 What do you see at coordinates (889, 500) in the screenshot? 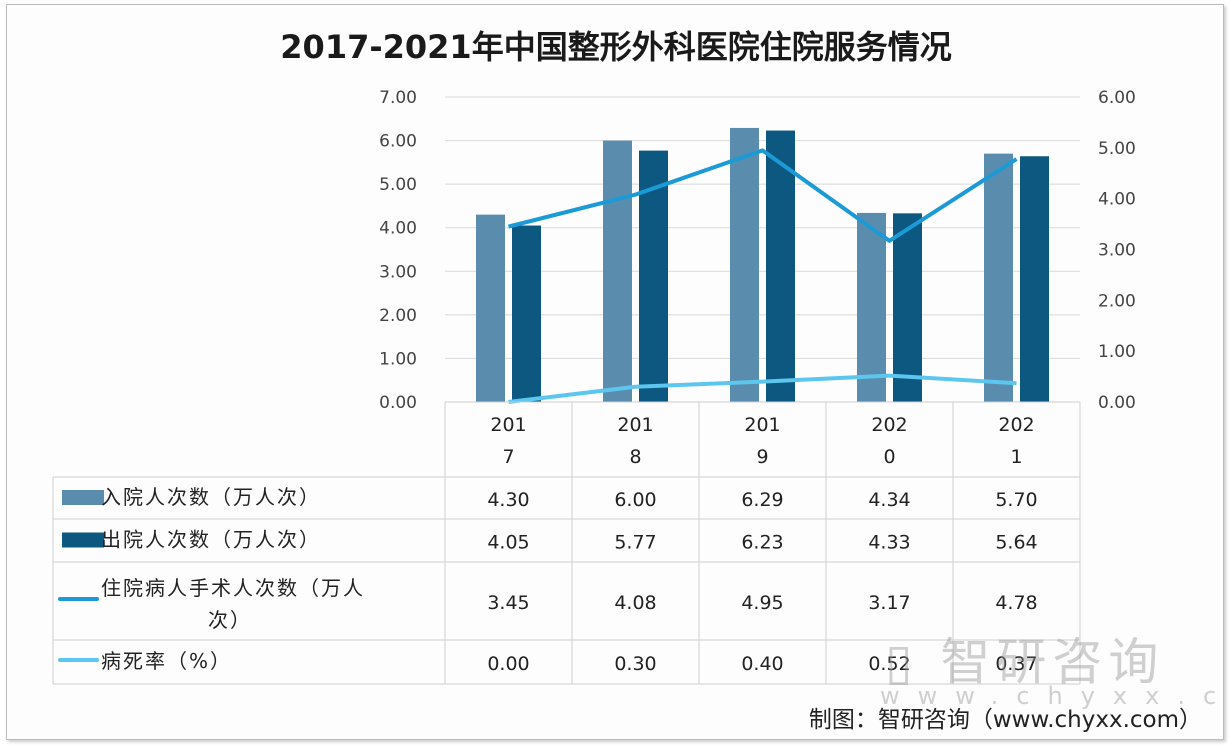
I see `data-value: 4.34` at bounding box center [889, 500].